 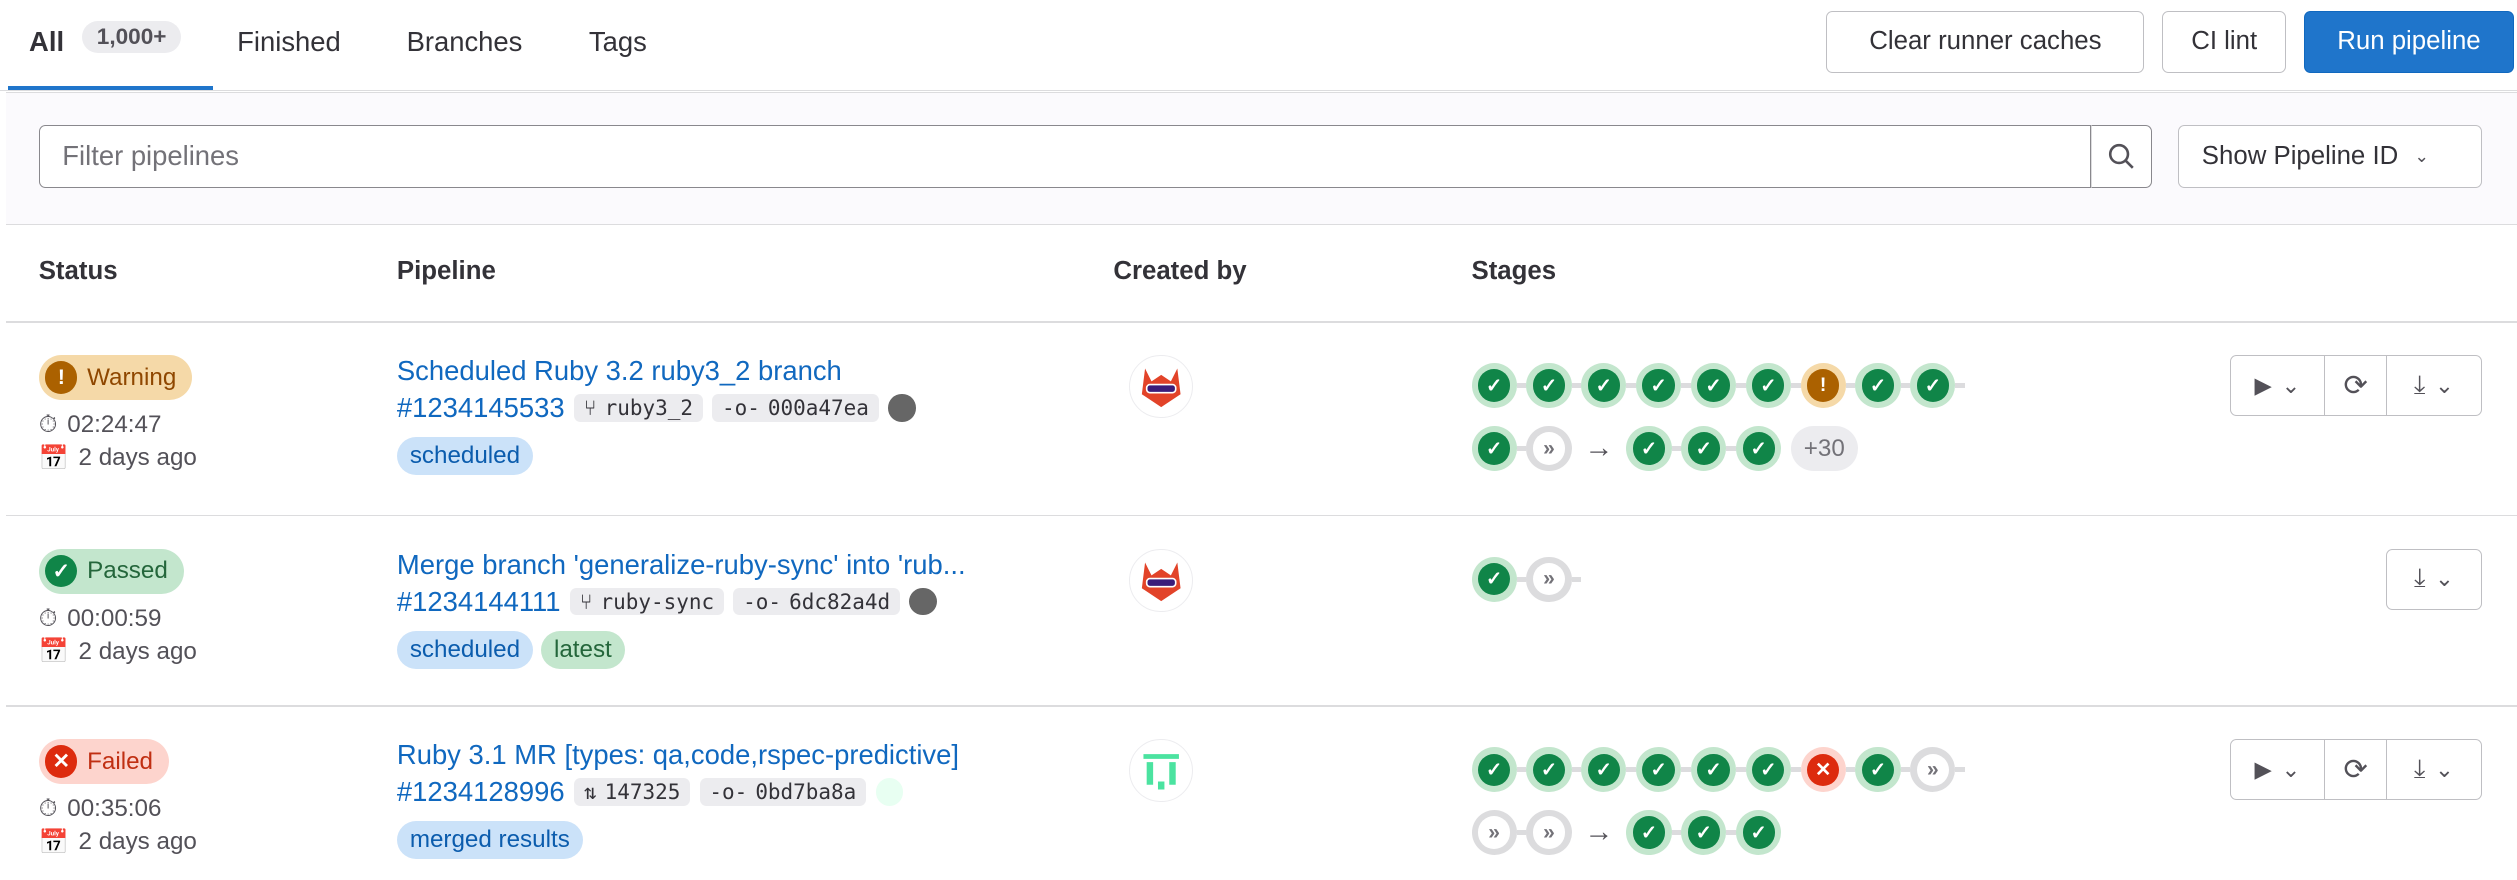 What do you see at coordinates (2419, 768) in the screenshot?
I see `download-icon: ⤓` at bounding box center [2419, 768].